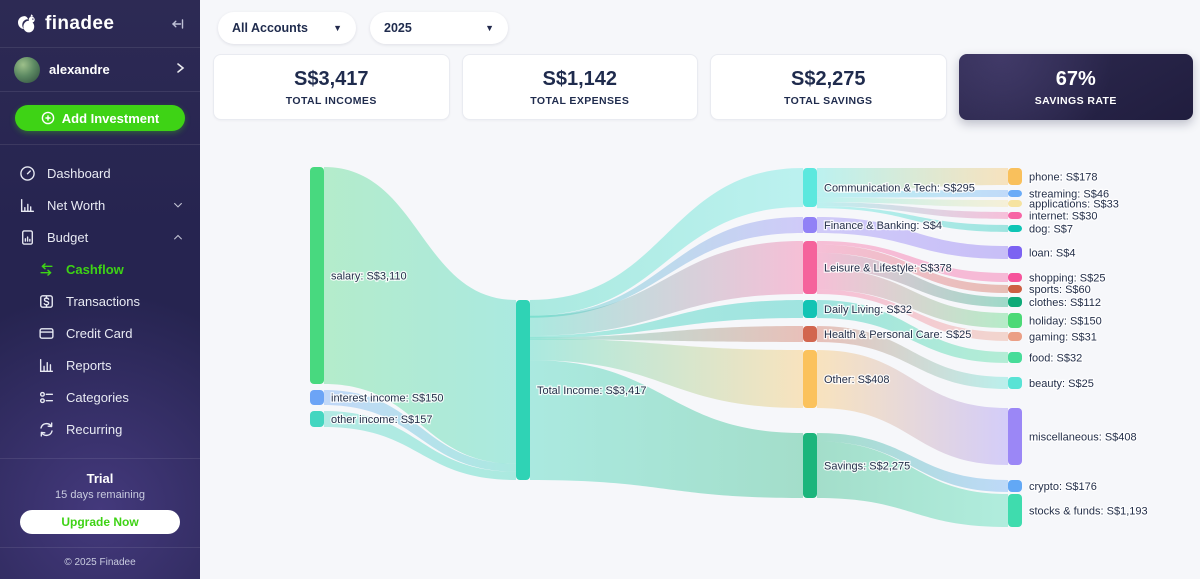 This screenshot has width=1200, height=579. I want to click on trial-days-remaining: 15 days remaining, so click(100, 495).